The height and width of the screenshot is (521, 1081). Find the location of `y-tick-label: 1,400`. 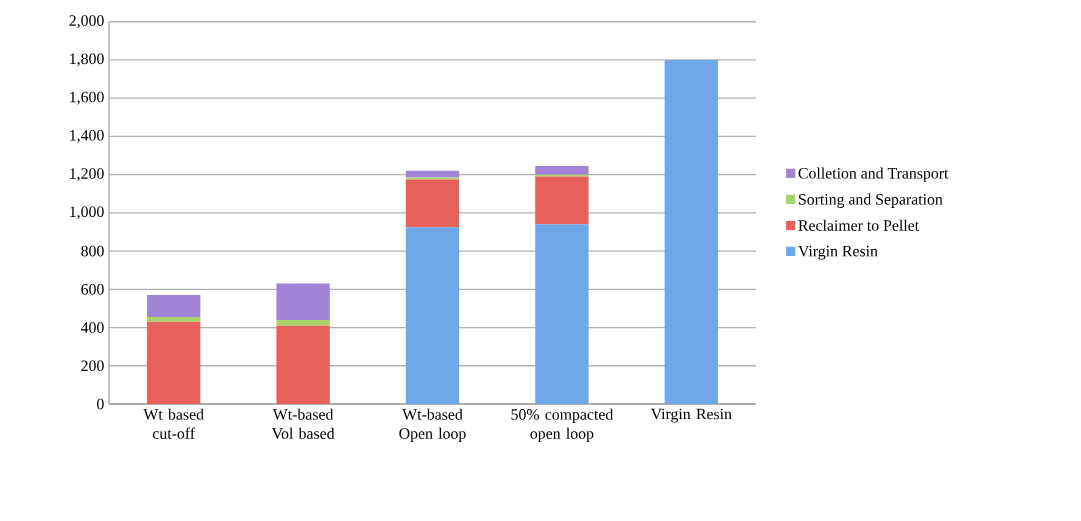

y-tick-label: 1,400 is located at coordinates (87, 137).